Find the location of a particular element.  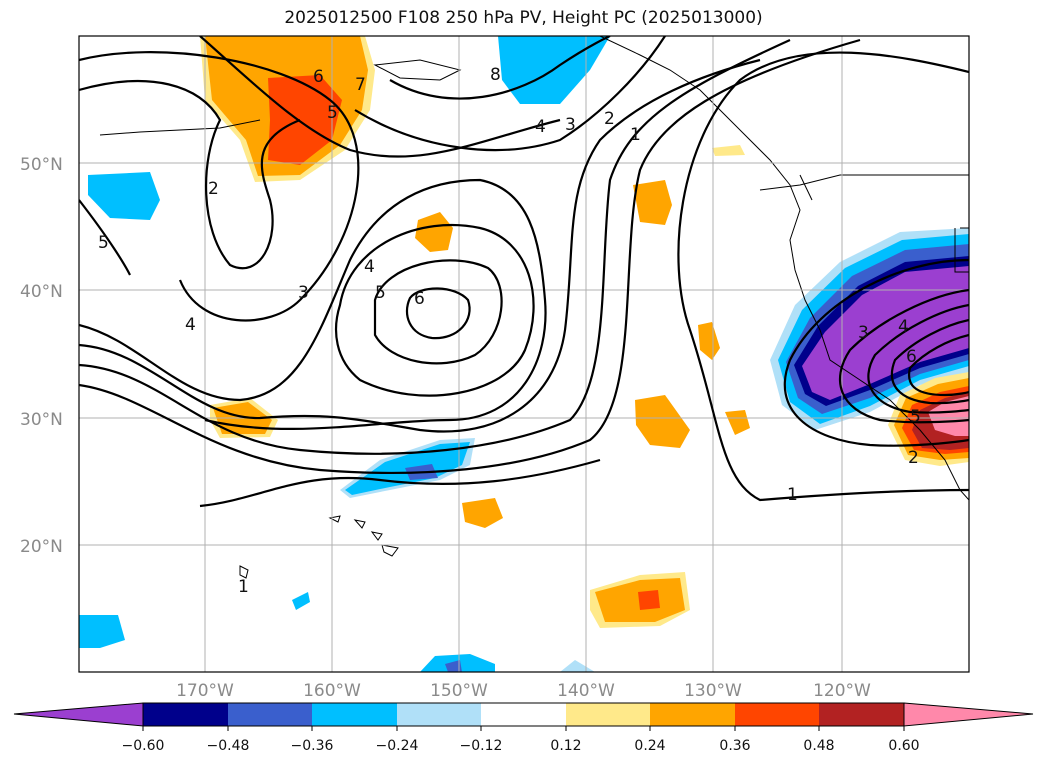

lat-label: 40°N is located at coordinates (41, 292).